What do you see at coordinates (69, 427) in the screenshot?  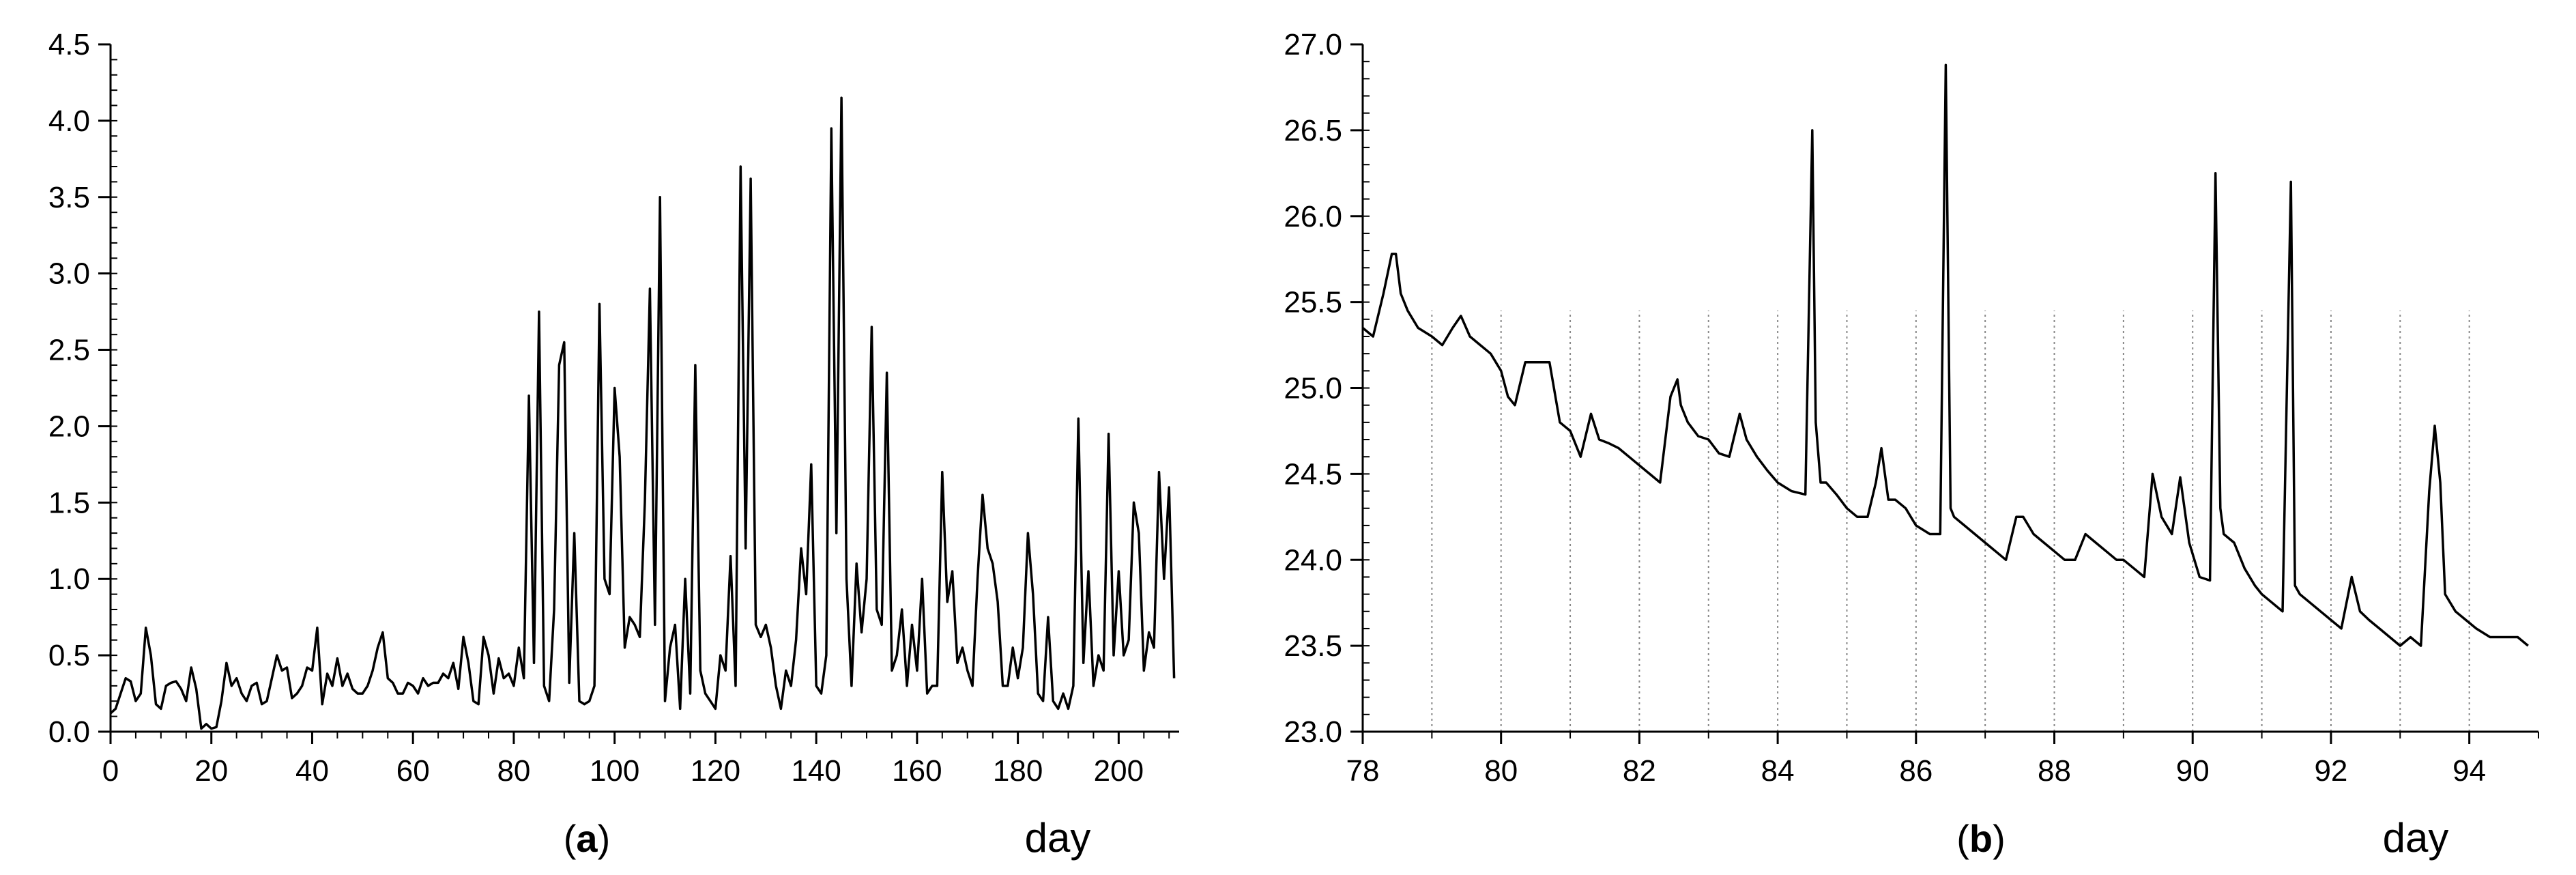 I see `panel-a-y-tick-label-4: 2.0` at bounding box center [69, 427].